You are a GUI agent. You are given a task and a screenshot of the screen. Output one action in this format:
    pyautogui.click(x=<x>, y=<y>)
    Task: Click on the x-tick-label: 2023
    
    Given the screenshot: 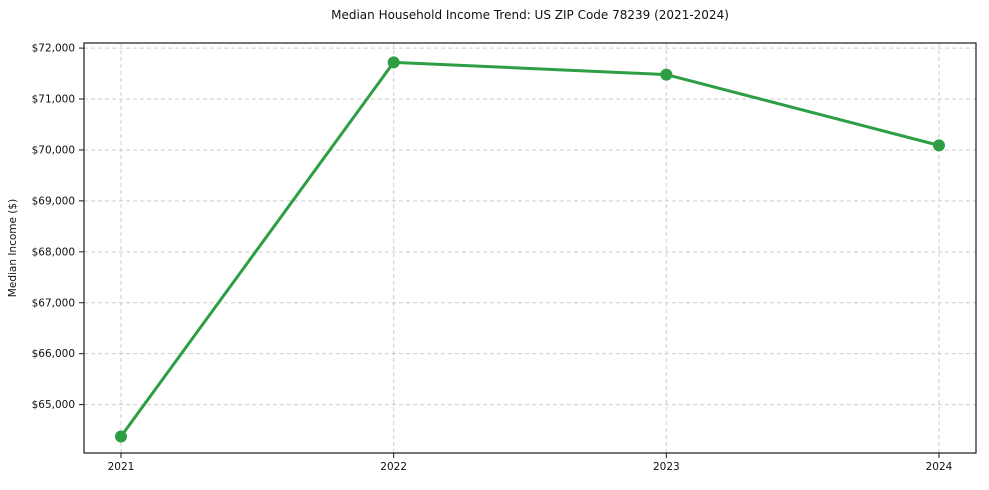 What is the action you would take?
    pyautogui.click(x=666, y=467)
    